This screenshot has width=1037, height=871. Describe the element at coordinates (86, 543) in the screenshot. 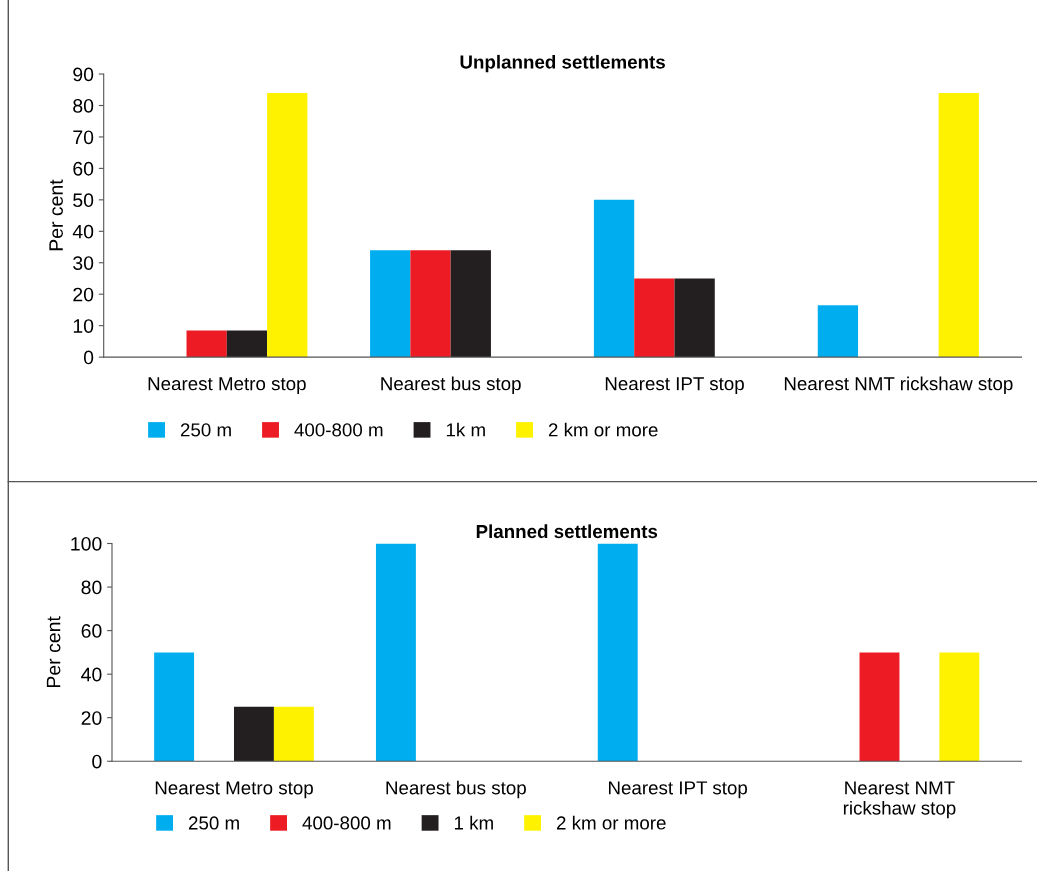

I see `y-tick-label: 100` at that location.